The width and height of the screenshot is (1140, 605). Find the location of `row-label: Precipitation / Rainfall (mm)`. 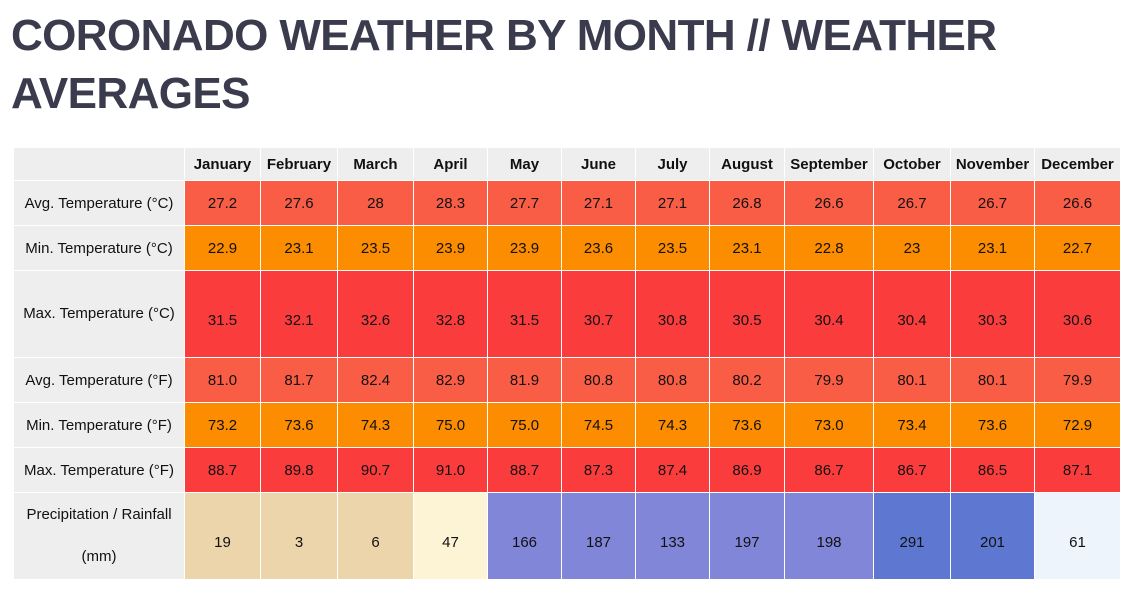

row-label: Precipitation / Rainfall (mm) is located at coordinates (99, 536).